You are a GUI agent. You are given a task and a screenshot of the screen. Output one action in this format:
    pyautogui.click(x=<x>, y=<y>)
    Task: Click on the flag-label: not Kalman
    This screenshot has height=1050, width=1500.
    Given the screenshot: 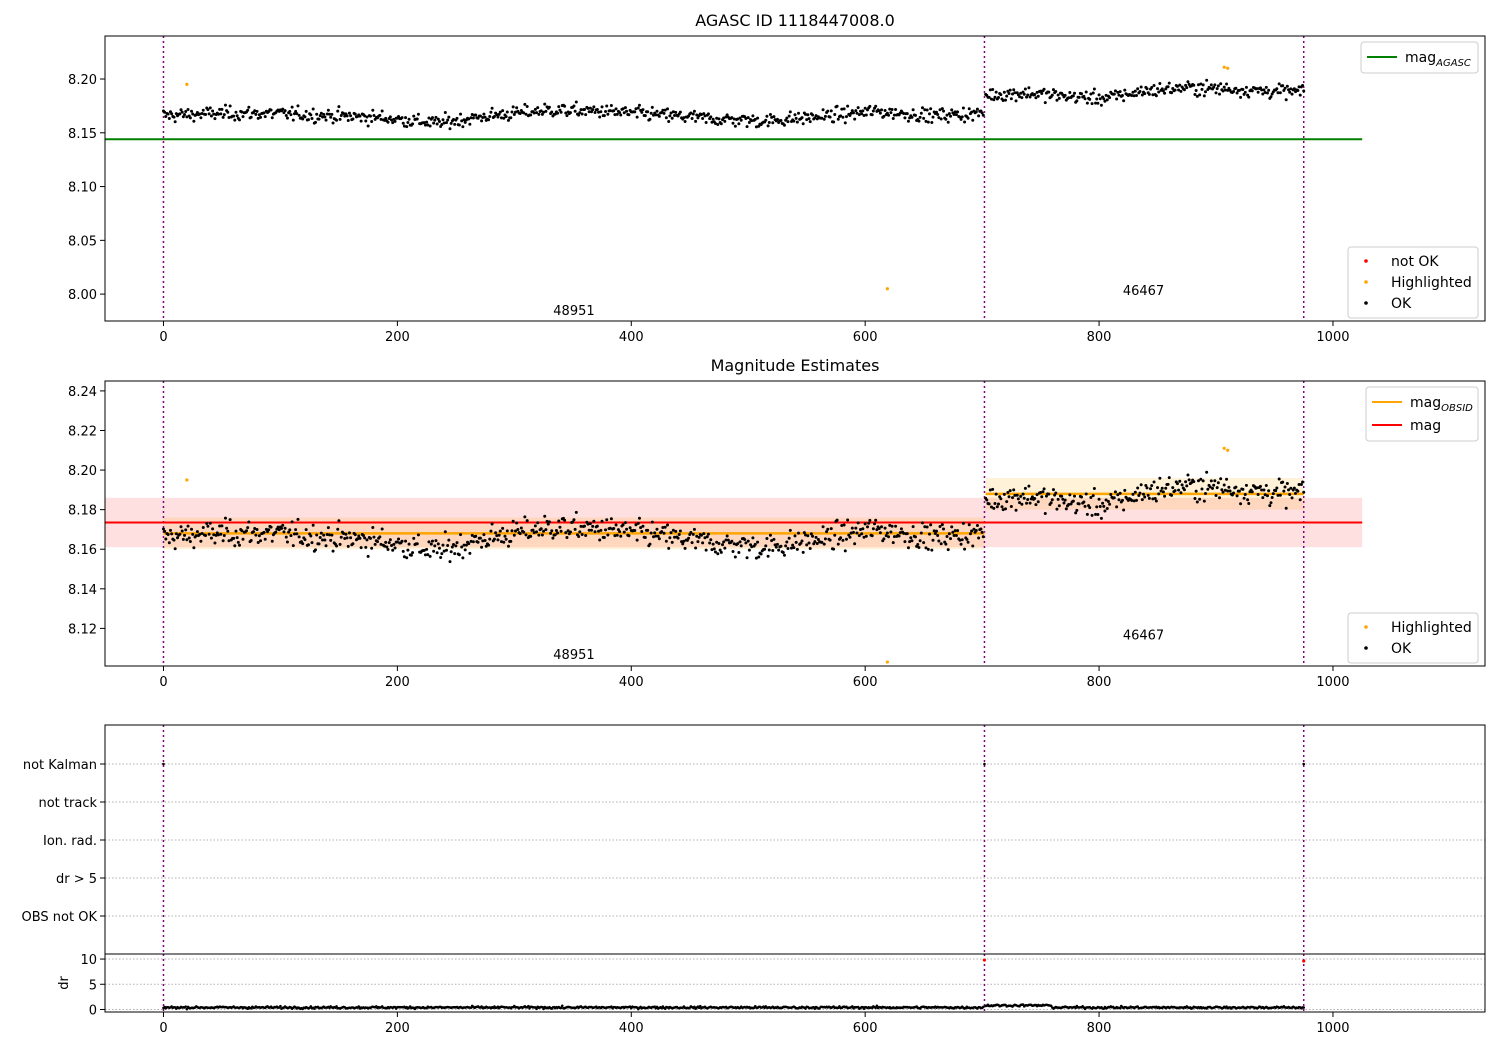 What is the action you would take?
    pyautogui.click(x=60, y=765)
    